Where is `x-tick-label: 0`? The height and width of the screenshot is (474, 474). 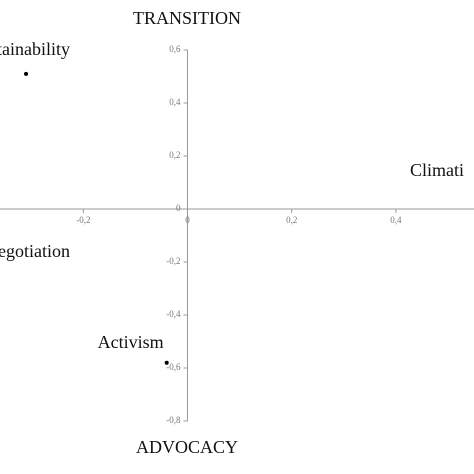
x-tick-label: 0 is located at coordinates (187, 220).